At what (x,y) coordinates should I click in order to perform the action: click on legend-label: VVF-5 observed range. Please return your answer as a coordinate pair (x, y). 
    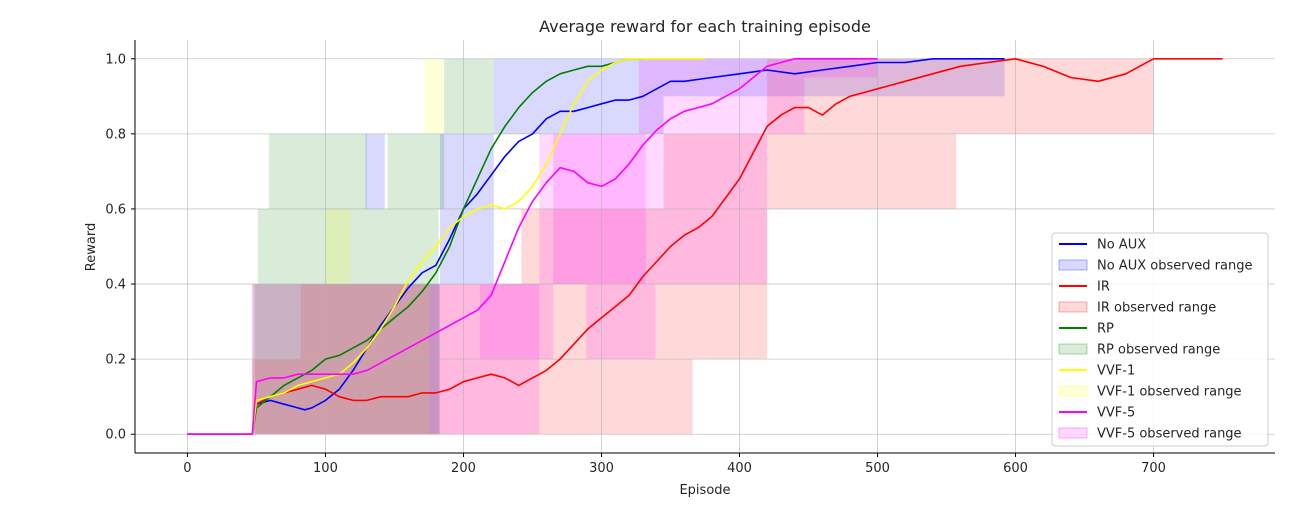
    Looking at the image, I should click on (1169, 434).